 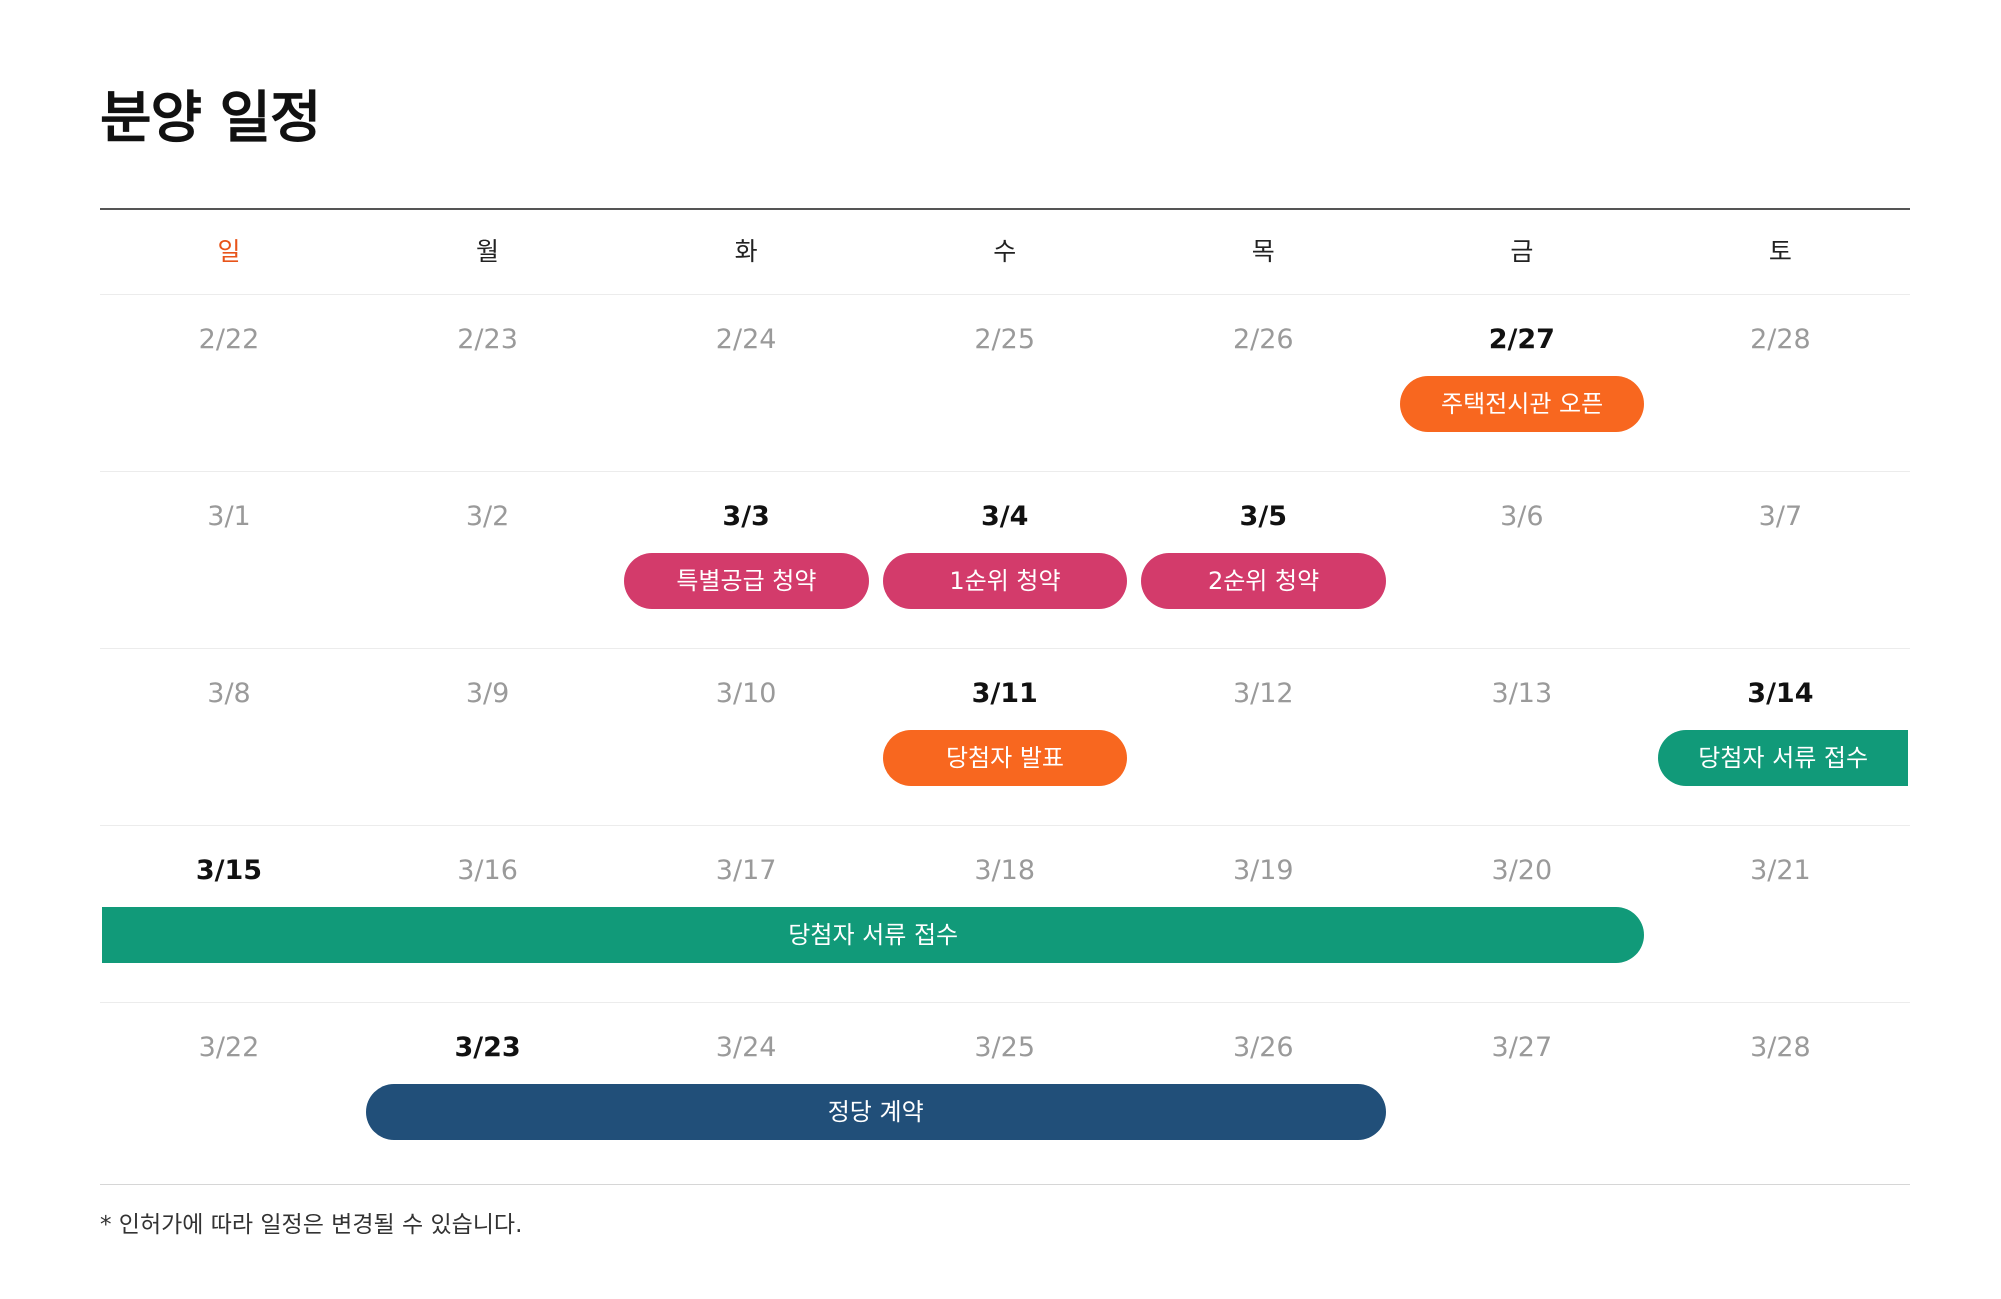 What do you see at coordinates (1005, 339) in the screenshot?
I see `calendar-date: 2/25` at bounding box center [1005, 339].